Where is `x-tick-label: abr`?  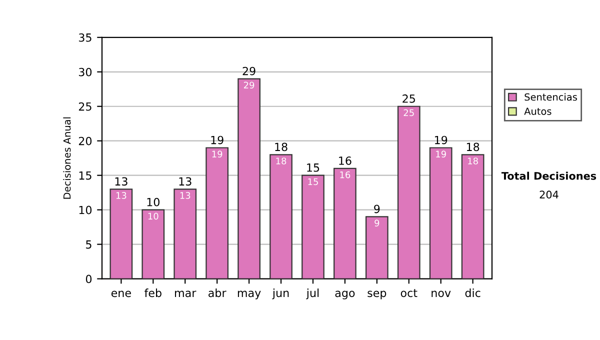
x-tick-label: abr is located at coordinates (217, 293).